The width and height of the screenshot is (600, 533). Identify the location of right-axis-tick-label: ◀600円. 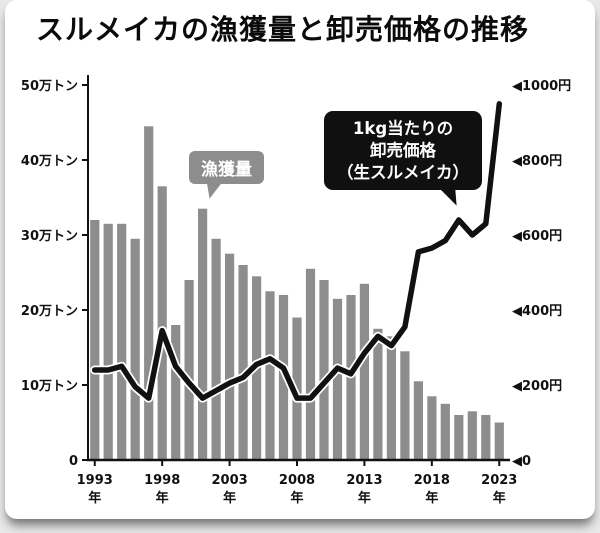
(537, 236).